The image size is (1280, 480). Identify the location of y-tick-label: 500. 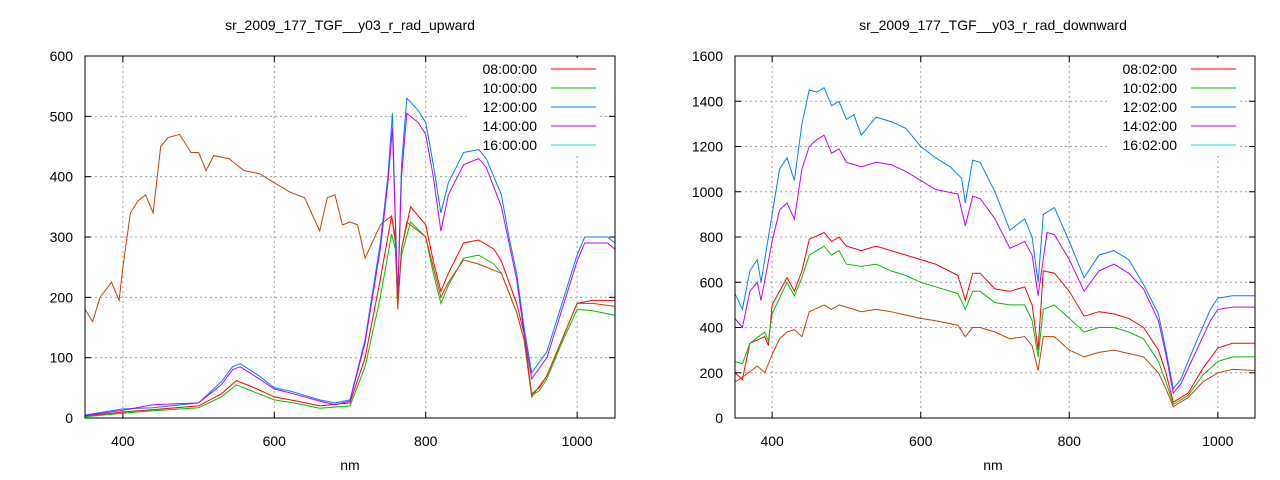
(62, 116).